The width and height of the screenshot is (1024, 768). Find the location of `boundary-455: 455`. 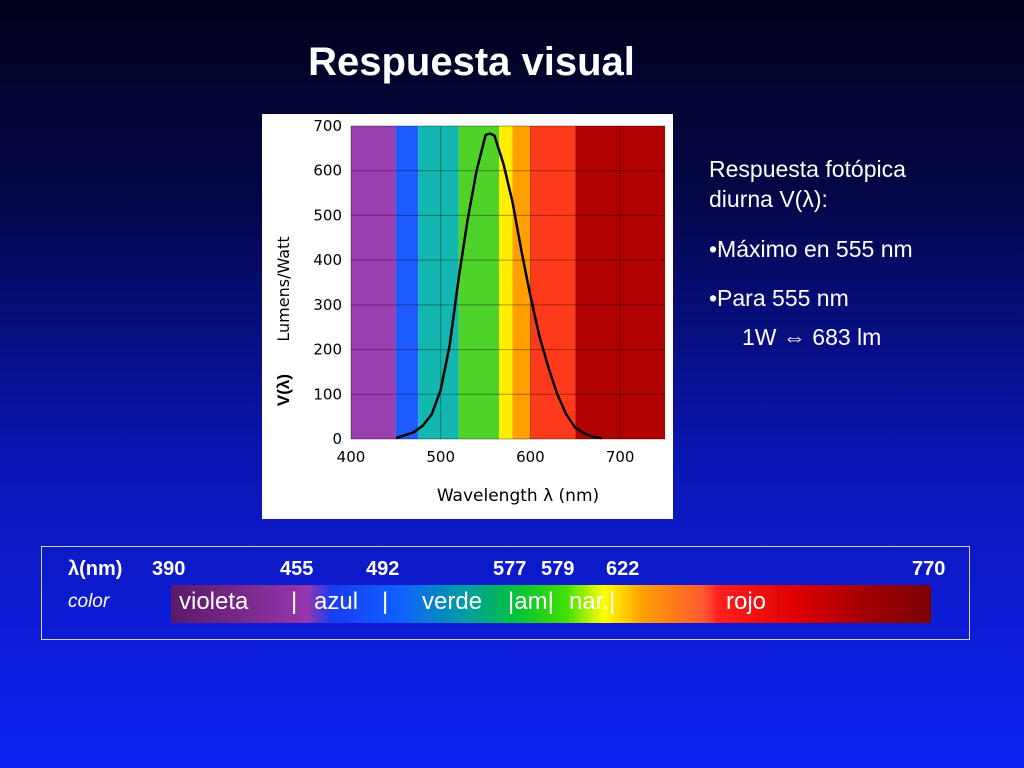

boundary-455: 455 is located at coordinates (297, 569).